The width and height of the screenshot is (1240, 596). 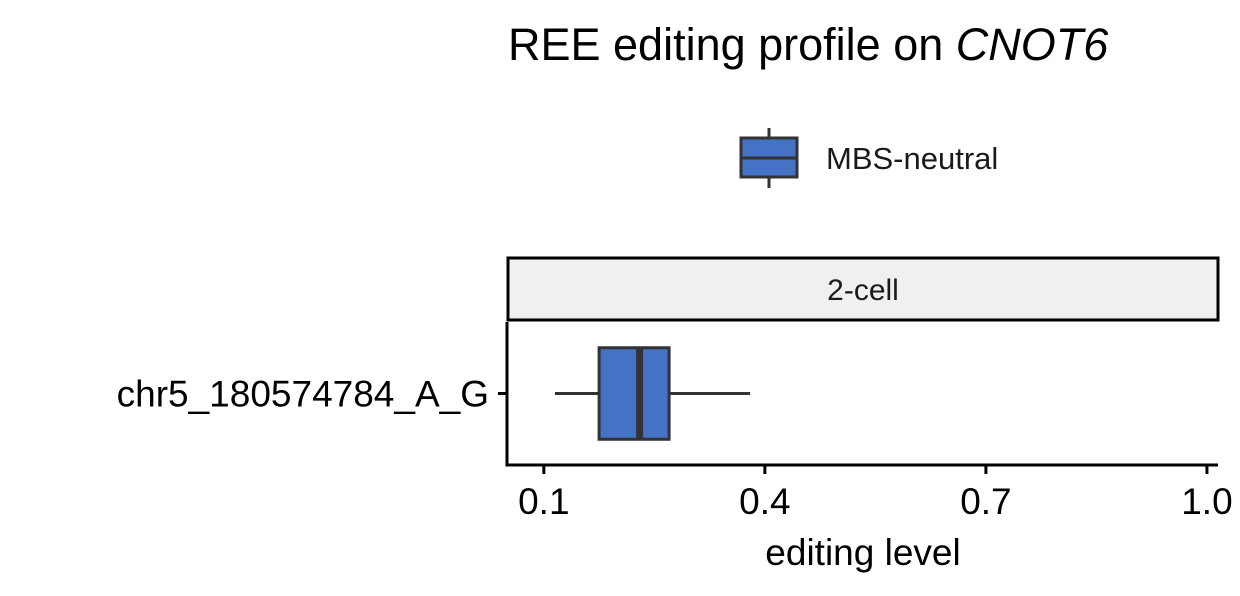 I want to click on legend: MBS-neutral, so click(x=868, y=158).